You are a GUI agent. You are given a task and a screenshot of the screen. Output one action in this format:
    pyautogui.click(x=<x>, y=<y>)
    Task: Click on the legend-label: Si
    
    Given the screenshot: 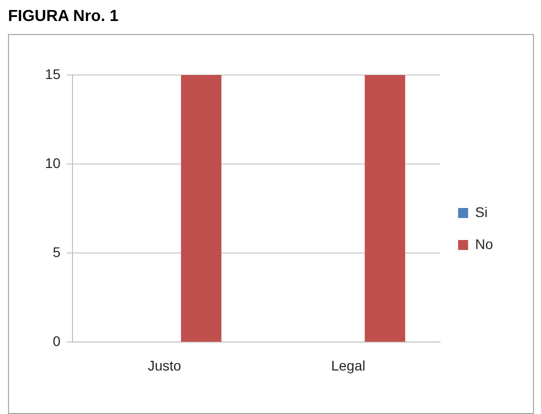 What is the action you would take?
    pyautogui.click(x=481, y=212)
    